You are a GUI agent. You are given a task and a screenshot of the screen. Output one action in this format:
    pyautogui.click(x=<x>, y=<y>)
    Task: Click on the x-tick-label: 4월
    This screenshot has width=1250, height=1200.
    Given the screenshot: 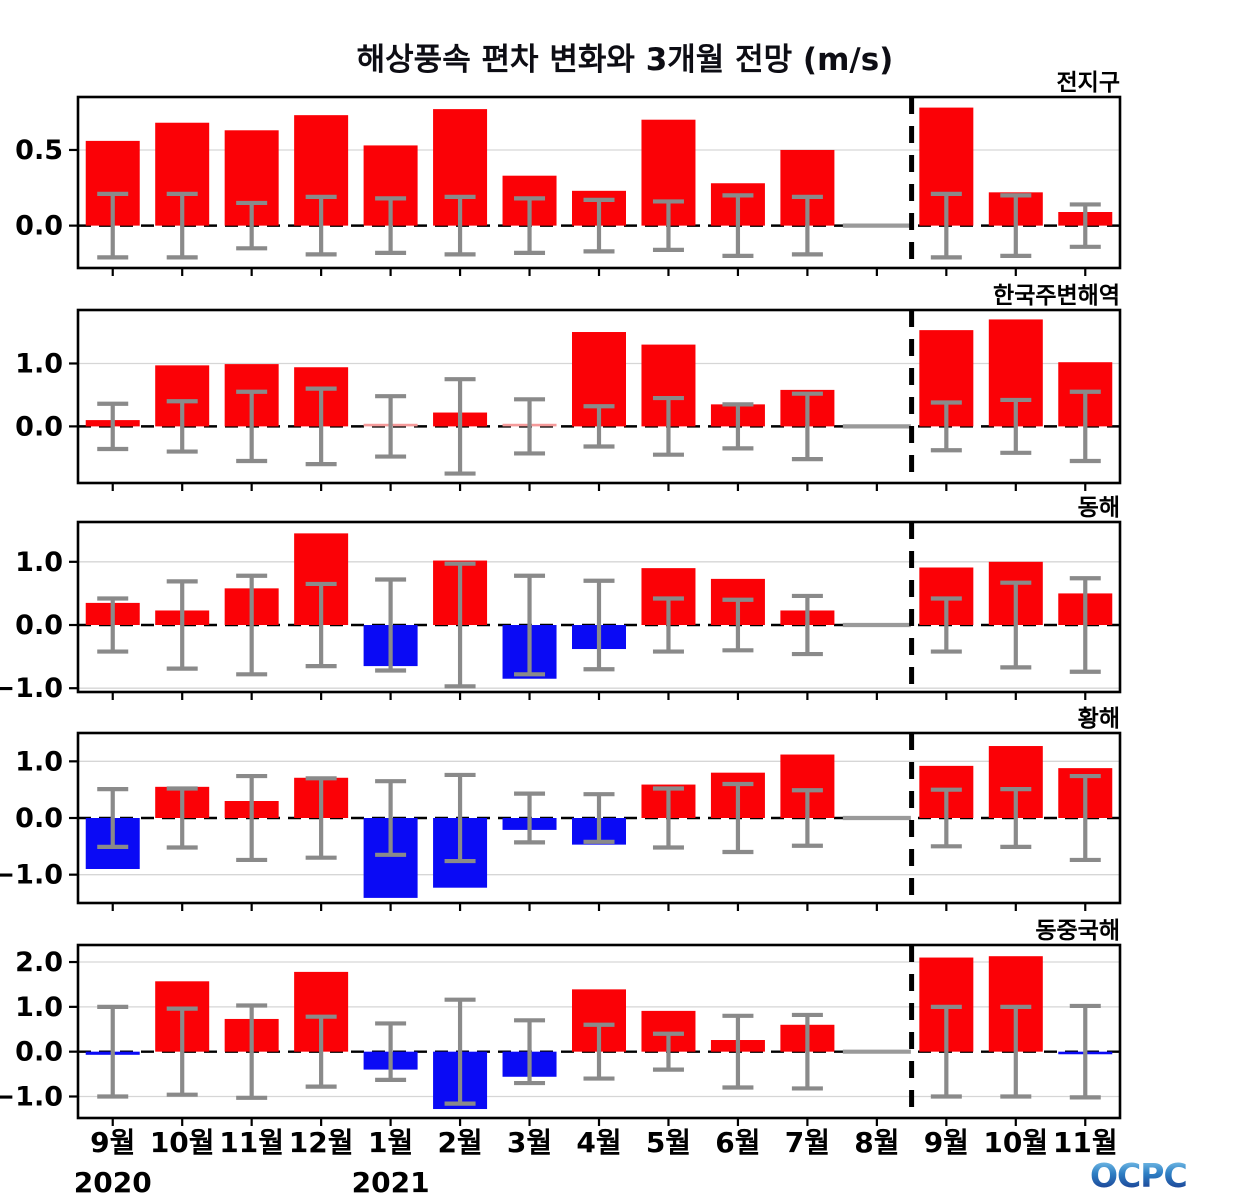 What is the action you would take?
    pyautogui.click(x=598, y=1142)
    